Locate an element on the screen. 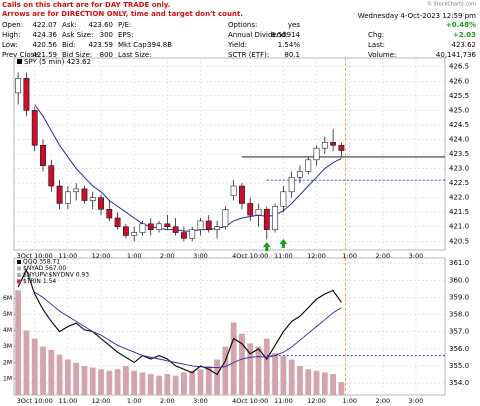 The image size is (480, 406). field-value: 800 is located at coordinates (106, 55).